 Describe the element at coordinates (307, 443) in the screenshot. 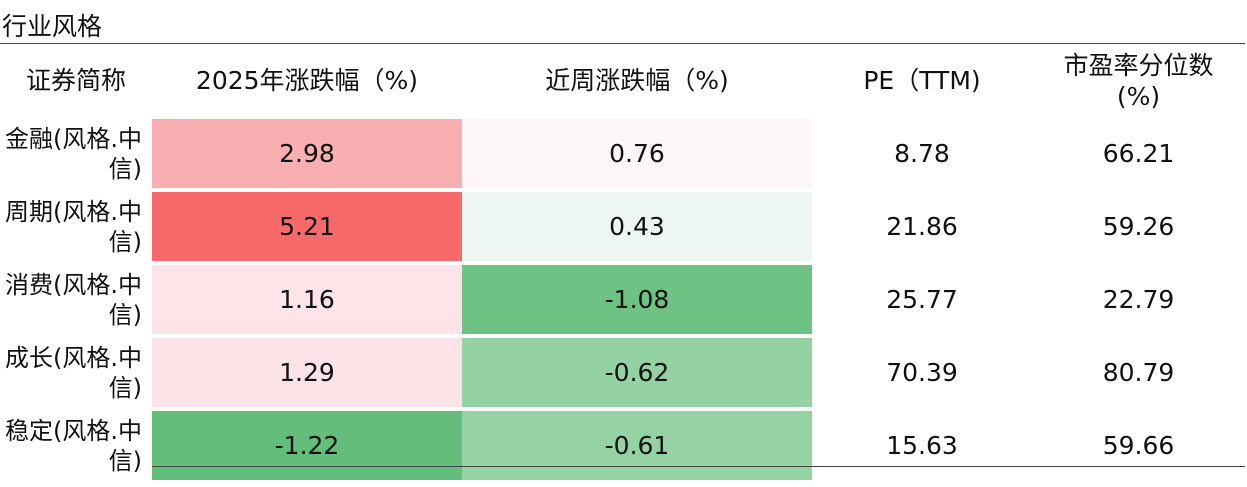

I see `ytd-change-cell: -1.22` at that location.